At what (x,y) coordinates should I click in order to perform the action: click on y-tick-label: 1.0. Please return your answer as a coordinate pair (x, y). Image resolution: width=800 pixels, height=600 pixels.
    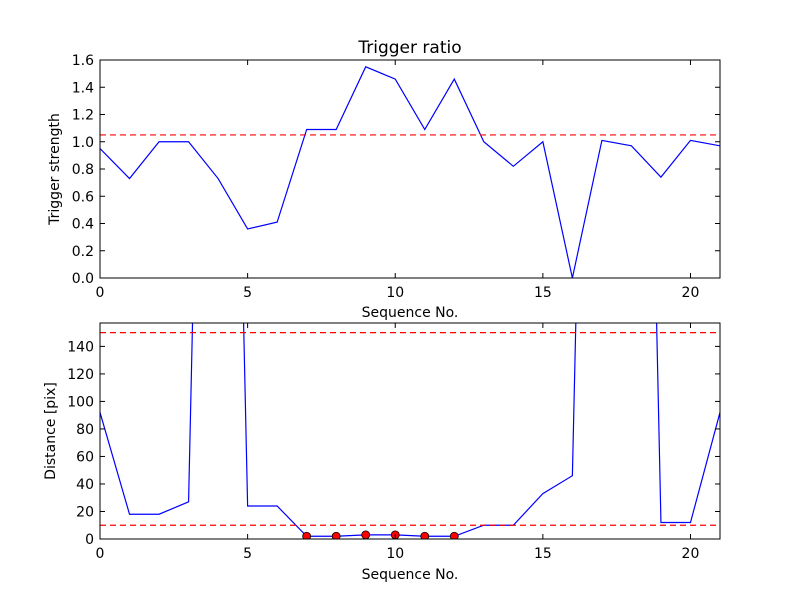
    Looking at the image, I should click on (83, 143).